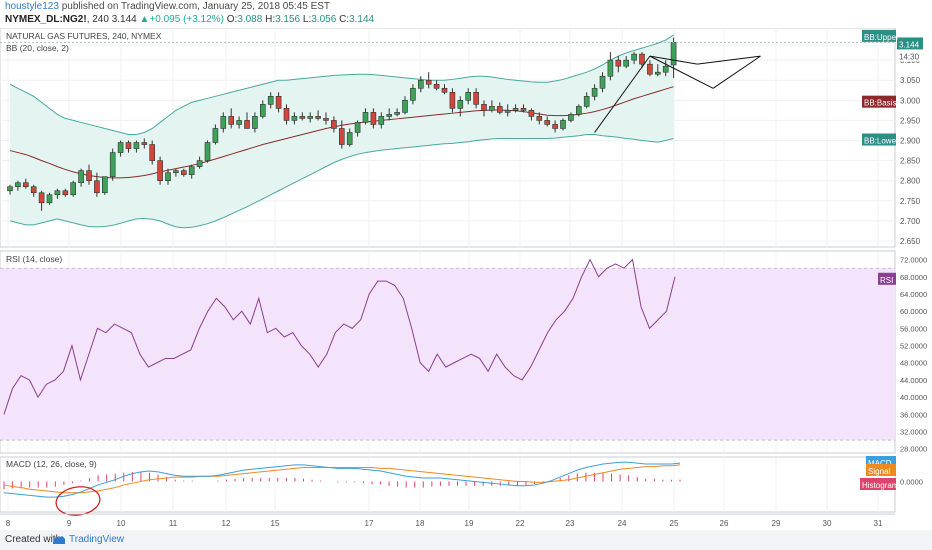 This screenshot has height=550, width=932. I want to click on price-tick-label: 2.950, so click(910, 120).